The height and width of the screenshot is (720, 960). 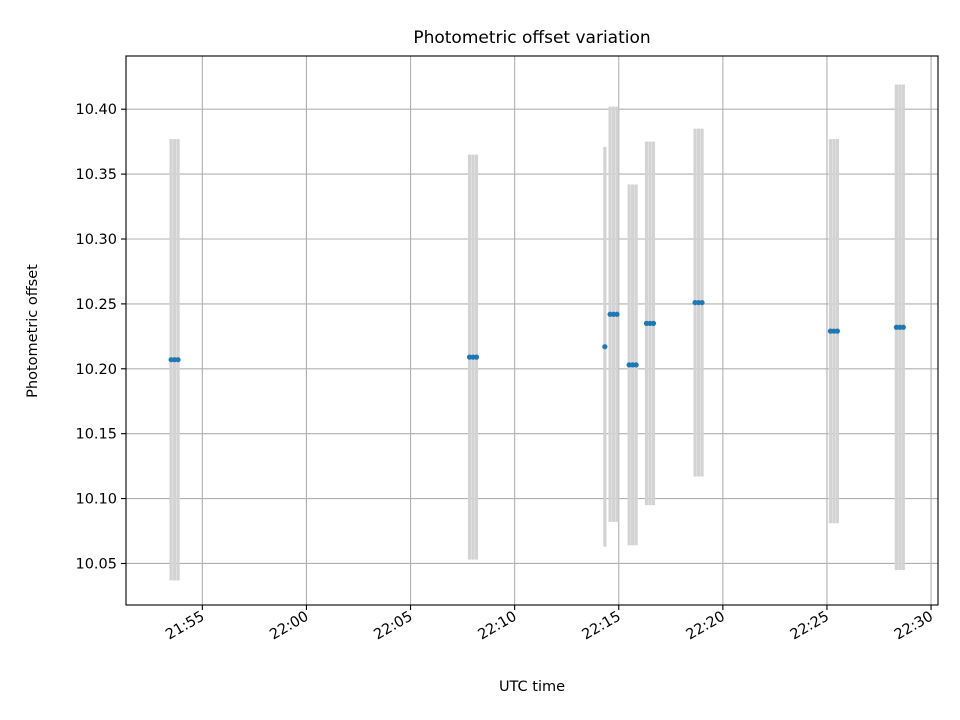 I want to click on y-tick-label: 10.40, so click(x=96, y=110).